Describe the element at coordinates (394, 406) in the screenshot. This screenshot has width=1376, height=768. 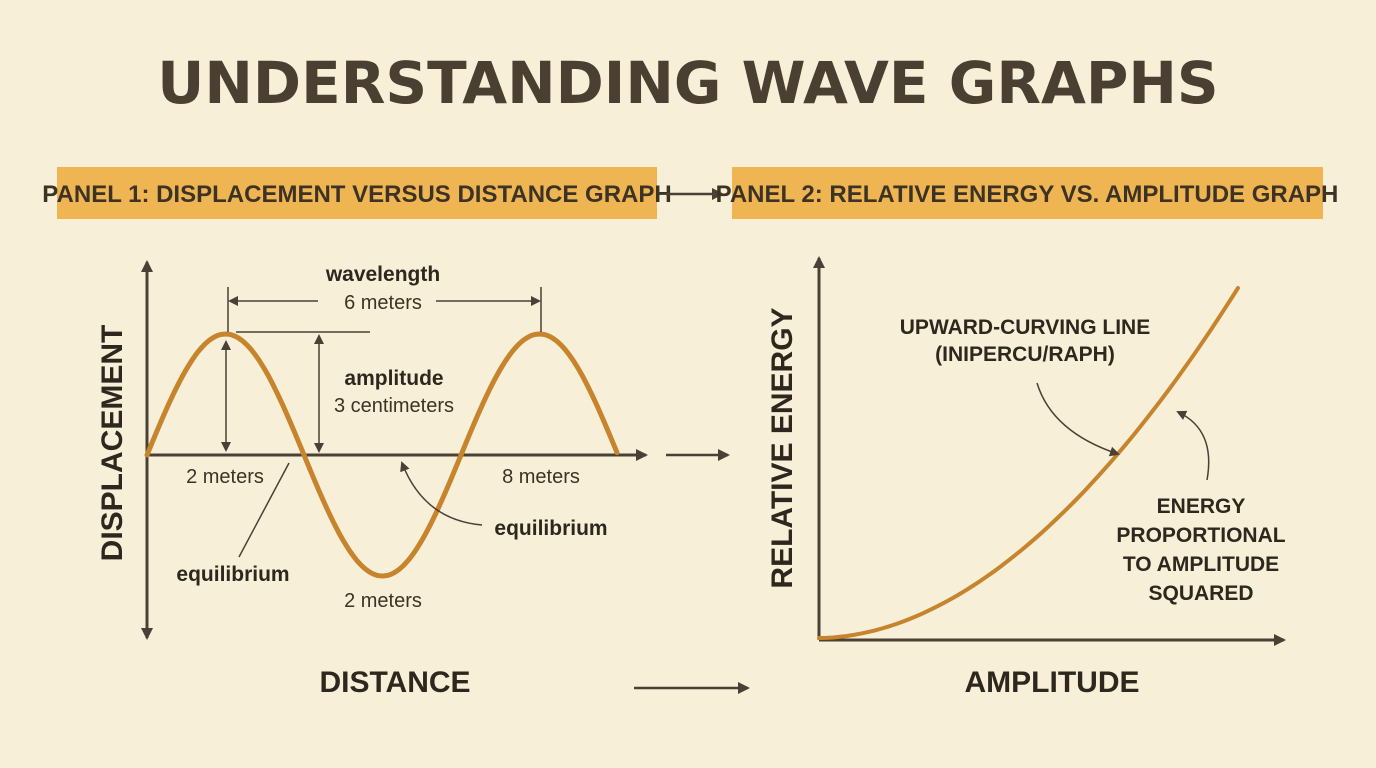
I see `amplitude-value: 3 centimeters` at that location.